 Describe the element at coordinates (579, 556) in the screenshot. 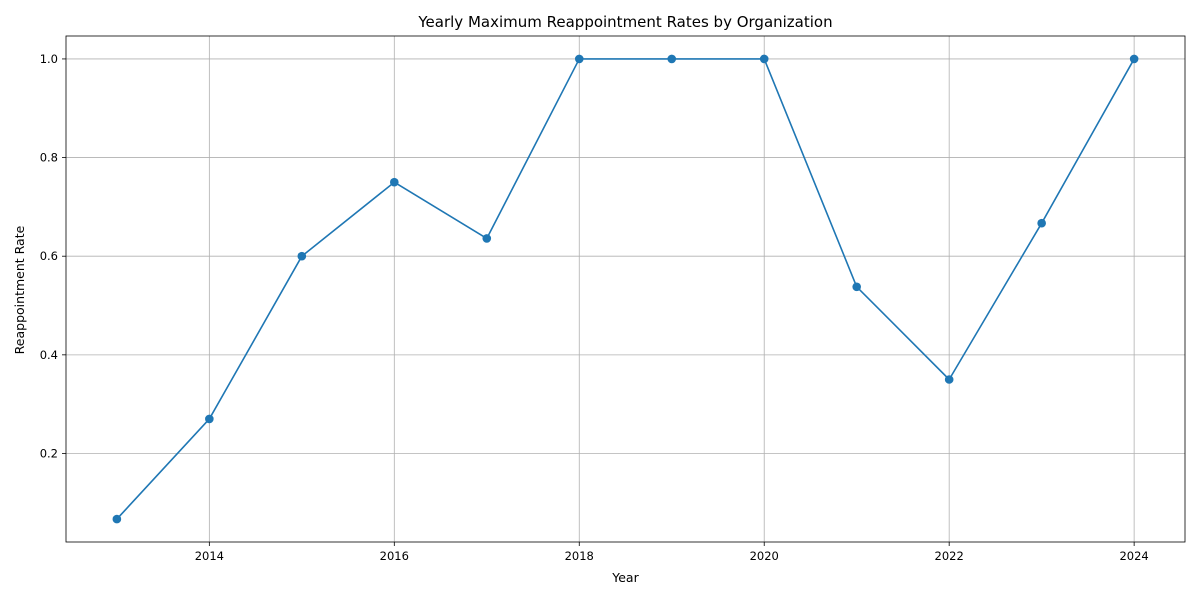

I see `x-tick-label: 2018` at that location.